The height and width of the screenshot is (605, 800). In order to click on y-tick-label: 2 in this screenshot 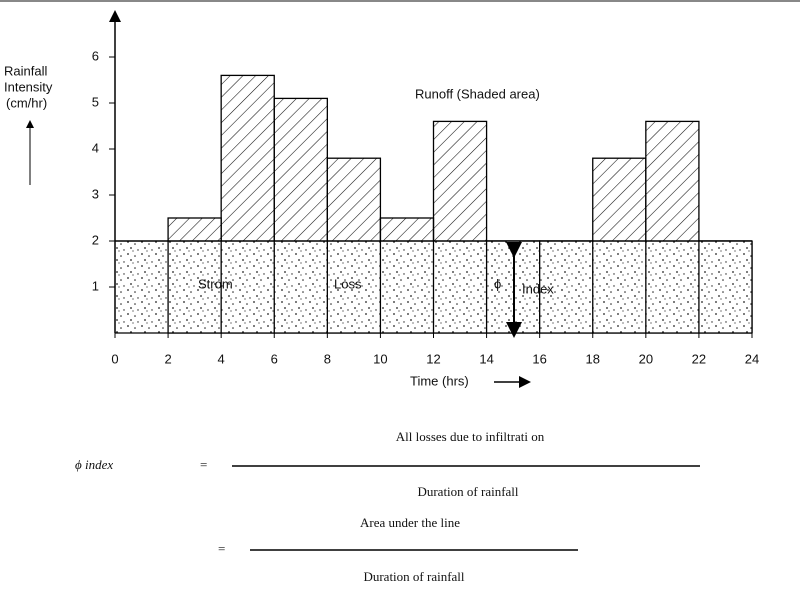, I will do `click(95, 239)`.